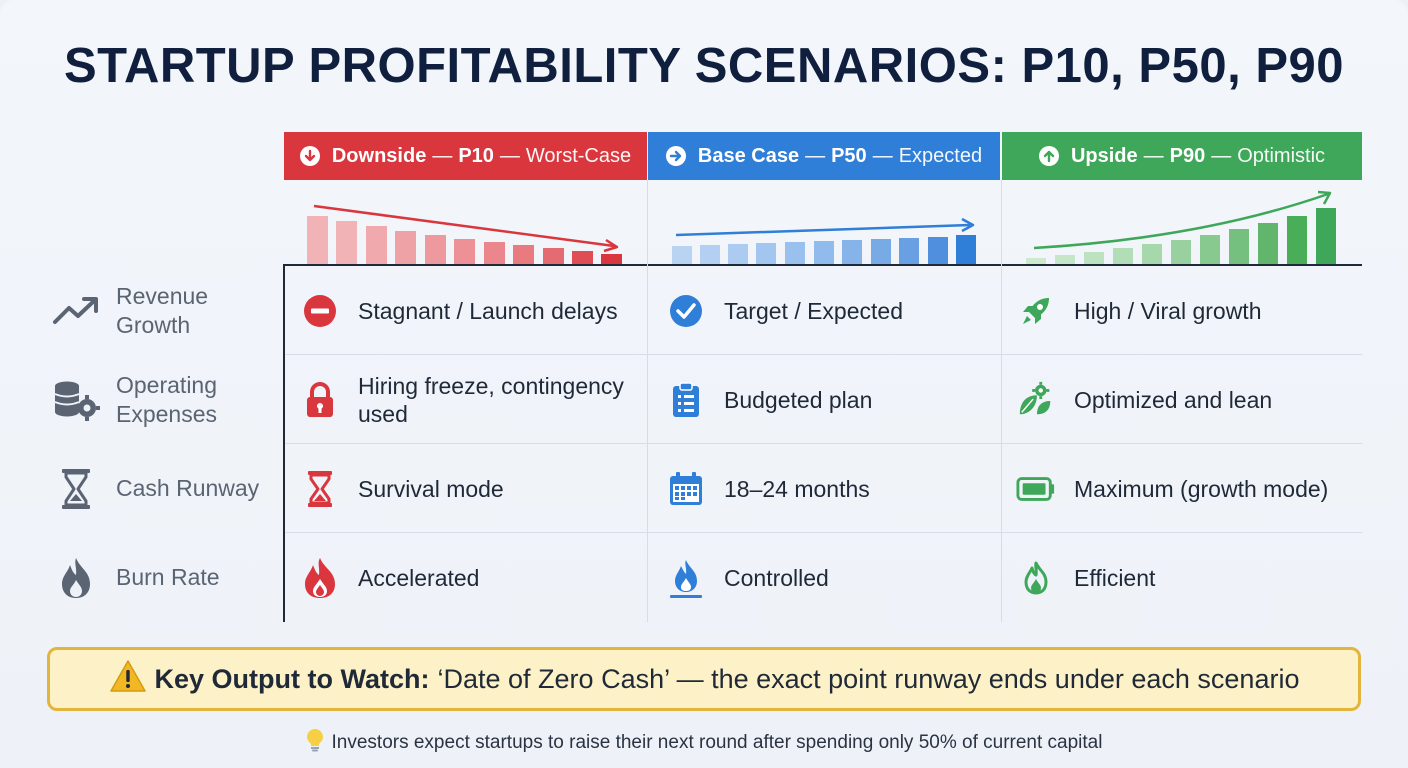 The height and width of the screenshot is (768, 1408). Describe the element at coordinates (315, 743) in the screenshot. I see `lightbulb-icon` at that location.